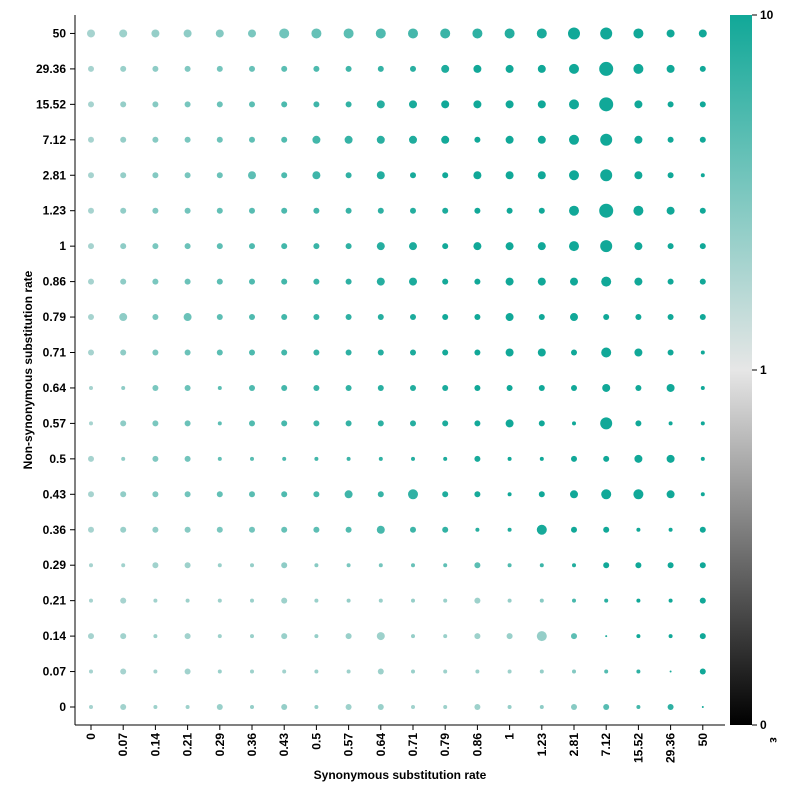  Describe the element at coordinates (542, 745) in the screenshot. I see `x-tick-label: 1.23` at that location.